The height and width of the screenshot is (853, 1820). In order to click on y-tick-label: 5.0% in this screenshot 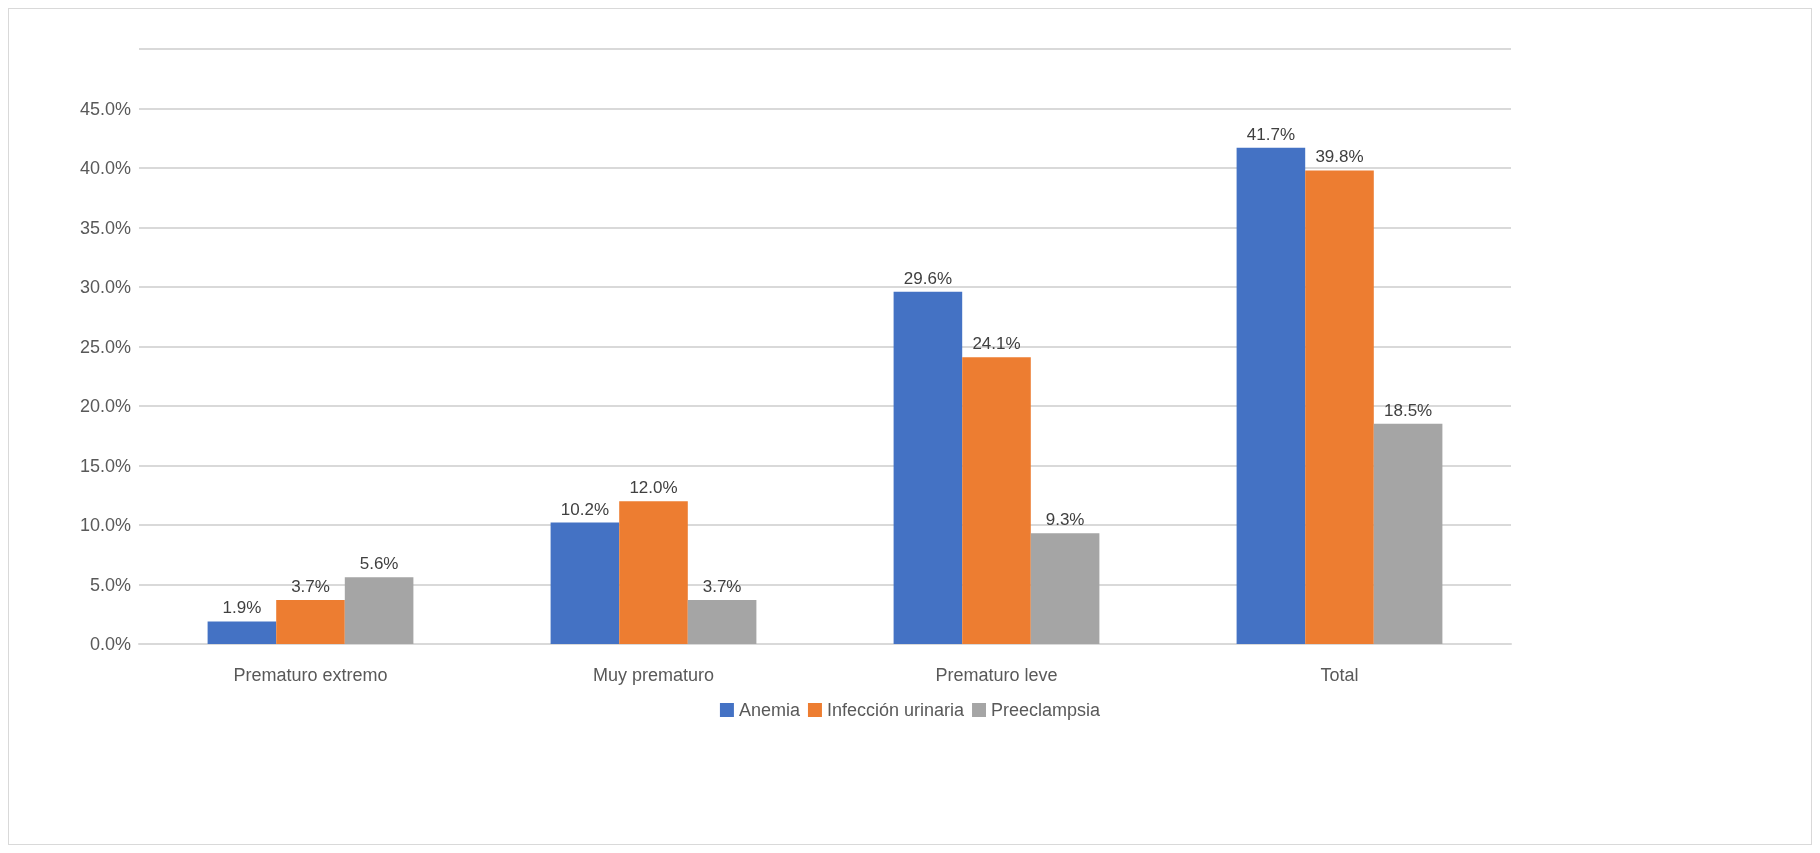, I will do `click(110, 584)`.